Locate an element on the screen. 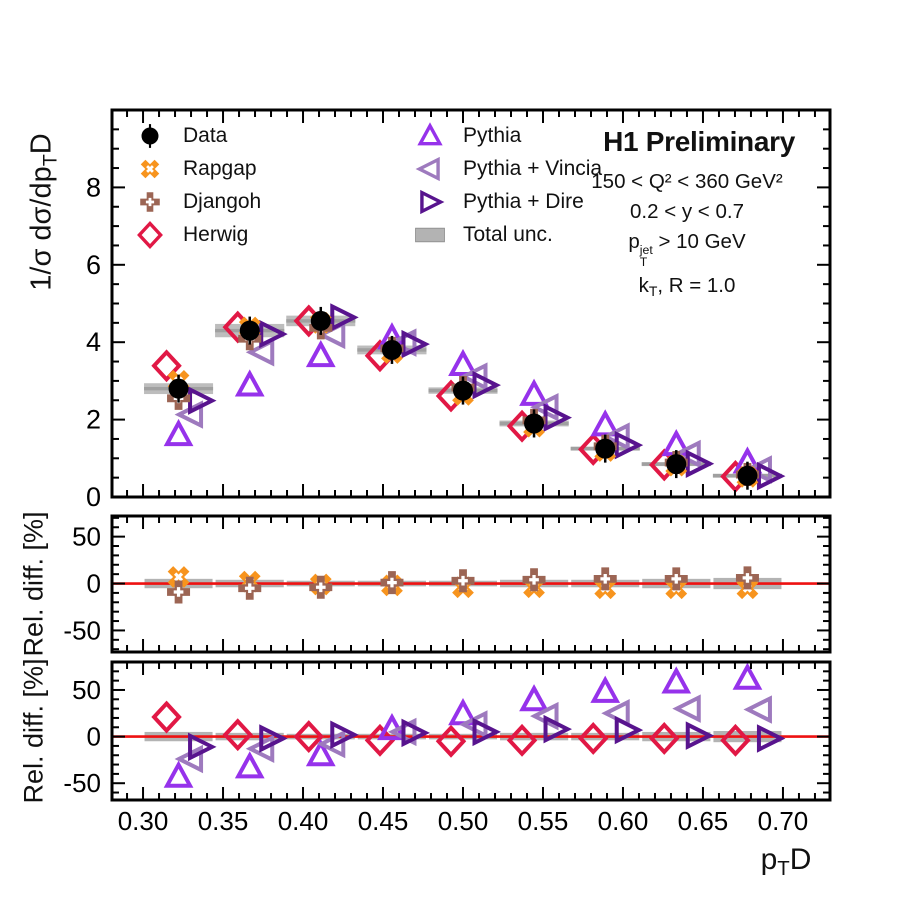 The width and height of the screenshot is (900, 900). ratio-panel-2-series-herwig is located at coordinates (451, 729).